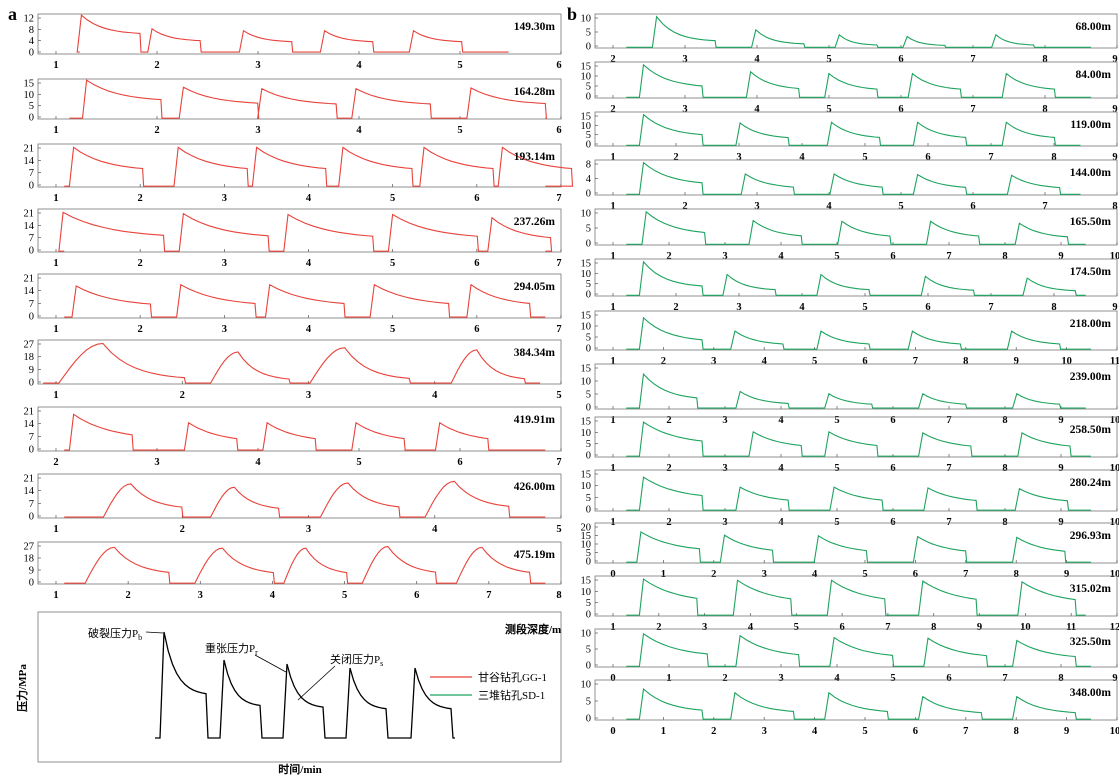 This screenshot has width=1119, height=778. What do you see at coordinates (612, 678) in the screenshot?
I see `x-tick-label: 0` at bounding box center [612, 678].